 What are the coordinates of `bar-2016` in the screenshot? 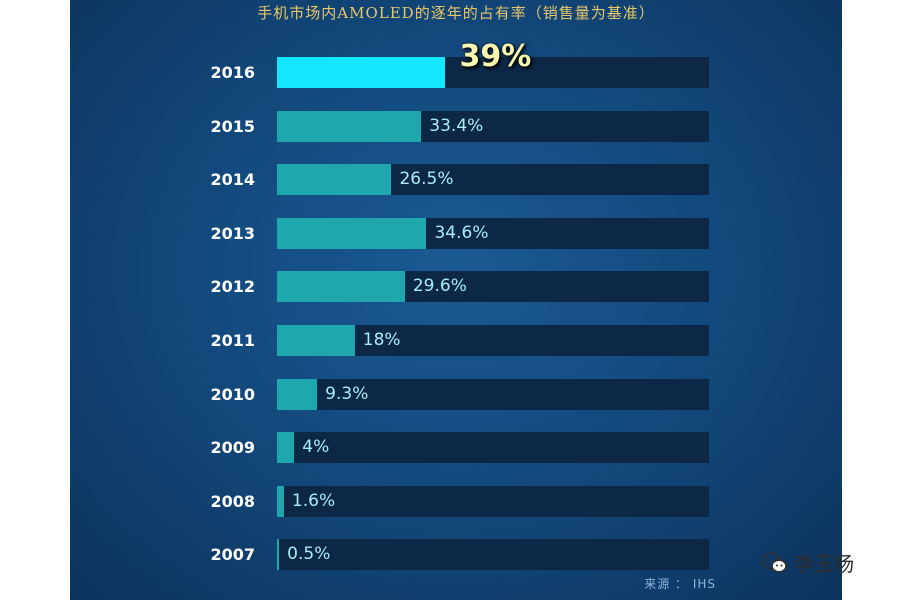 It's located at (361, 72).